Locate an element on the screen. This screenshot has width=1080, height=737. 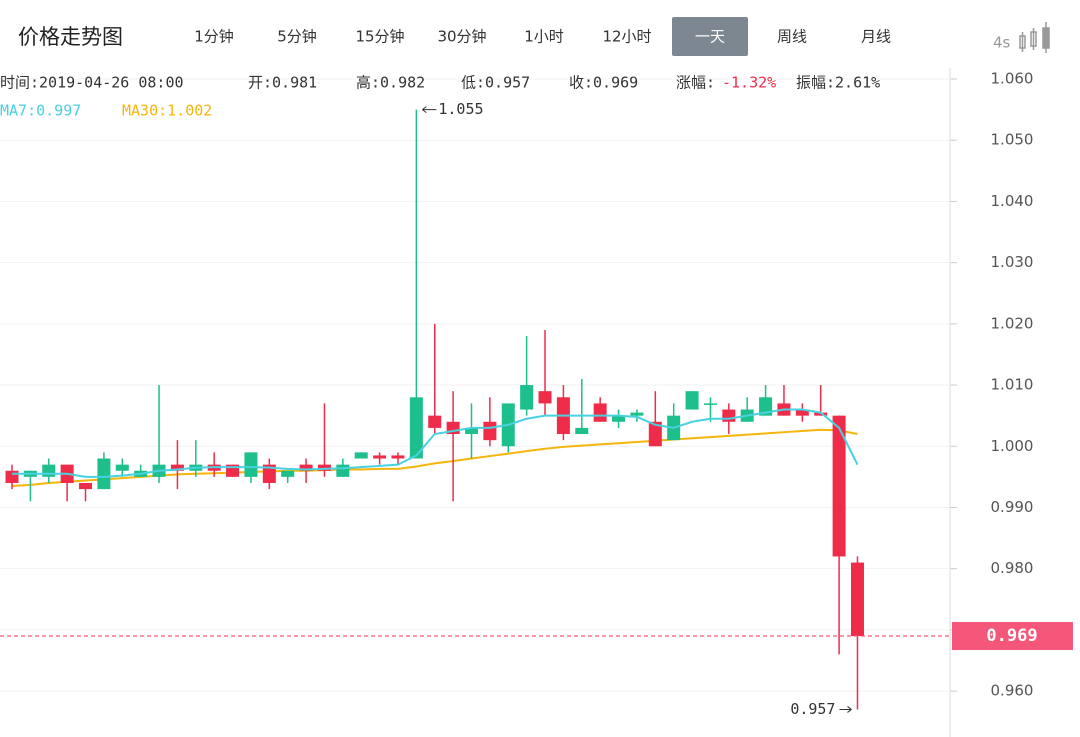
y-tick-label: 1.030 is located at coordinates (1012, 262).